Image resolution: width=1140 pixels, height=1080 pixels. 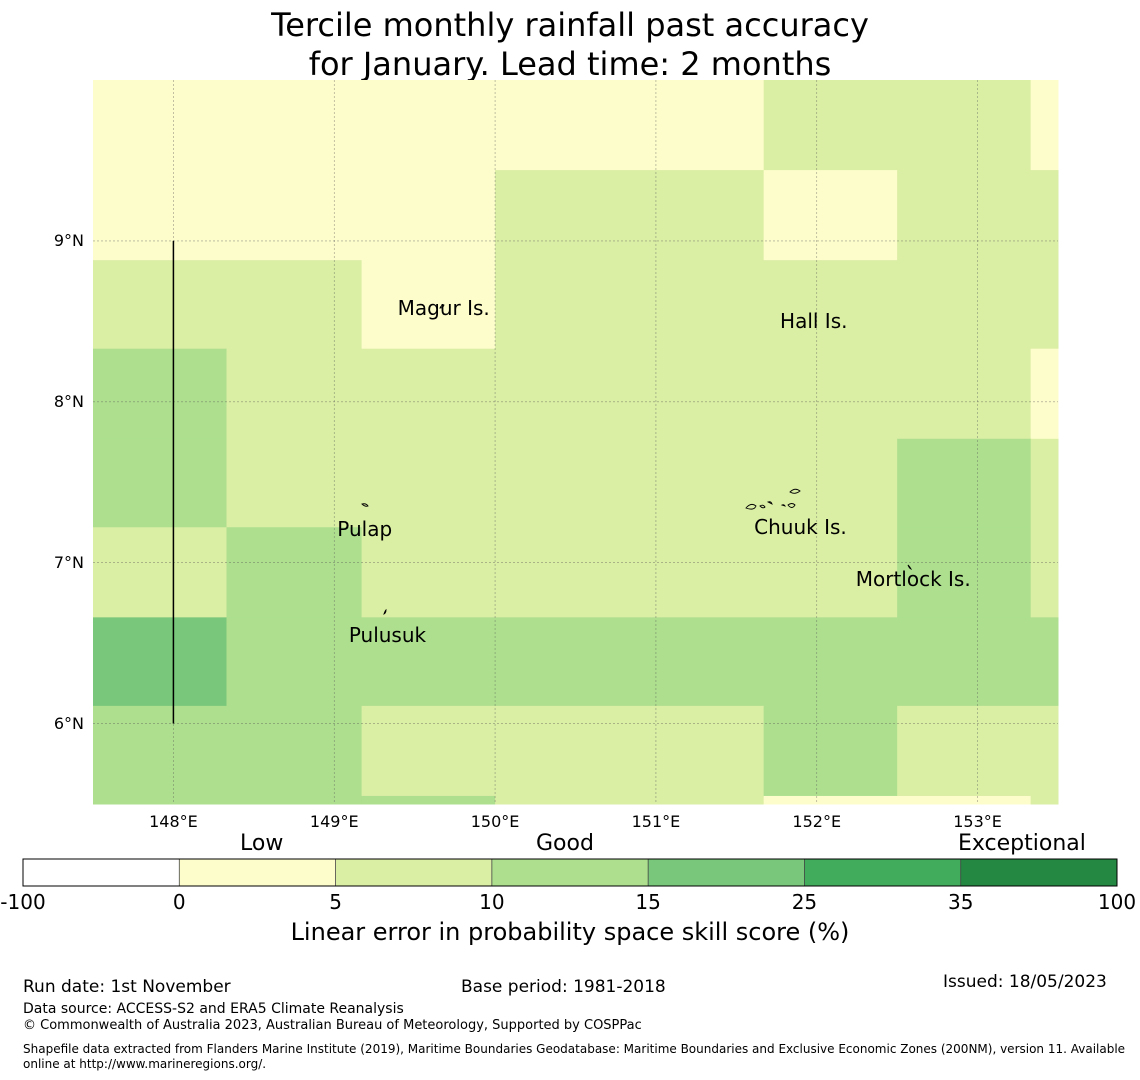 What do you see at coordinates (68, 240) in the screenshot?
I see `latitude-label: 9°N` at bounding box center [68, 240].